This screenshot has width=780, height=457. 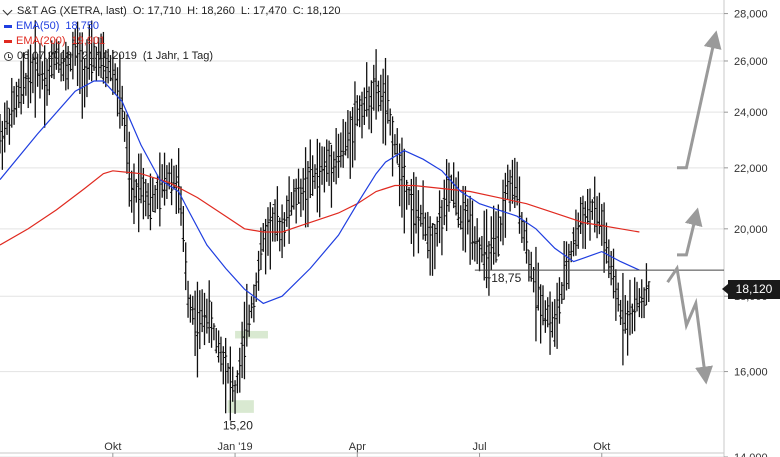 What do you see at coordinates (238, 425) in the screenshot?
I see `low-label: 15,20` at bounding box center [238, 425].